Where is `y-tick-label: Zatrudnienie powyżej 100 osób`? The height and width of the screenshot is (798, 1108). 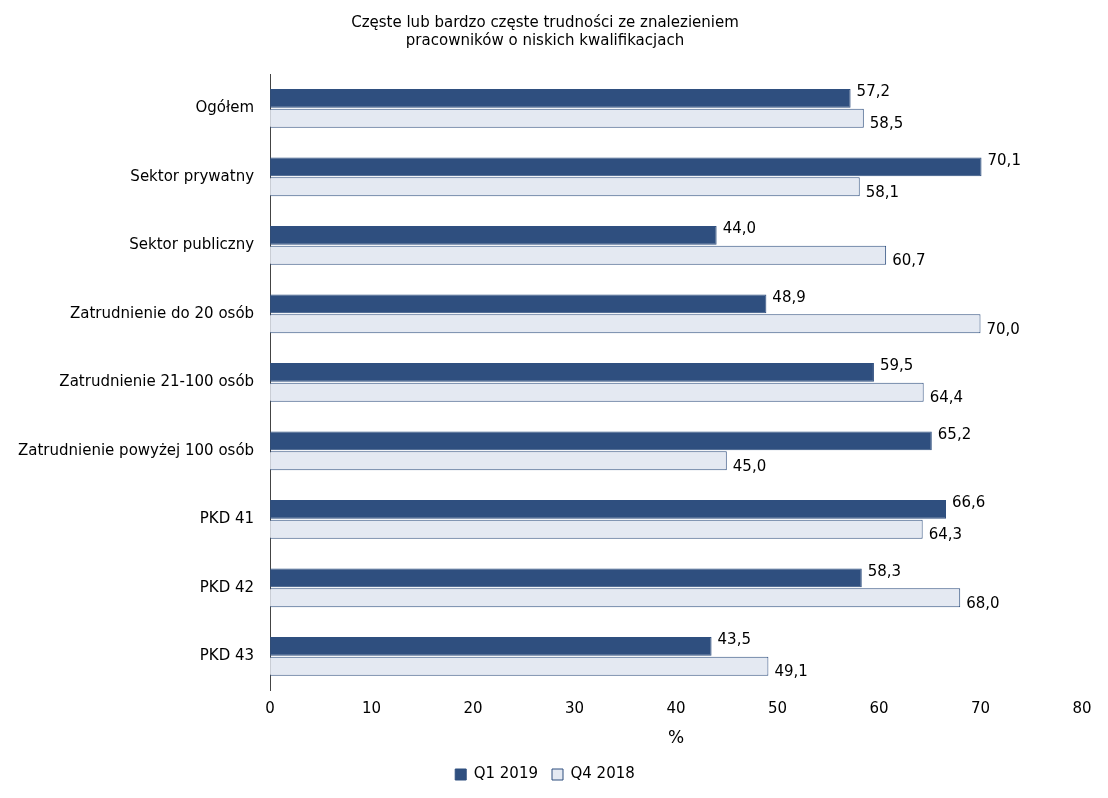
y-tick-label: Zatrudnienie powyżej 100 osób is located at coordinates (136, 449).